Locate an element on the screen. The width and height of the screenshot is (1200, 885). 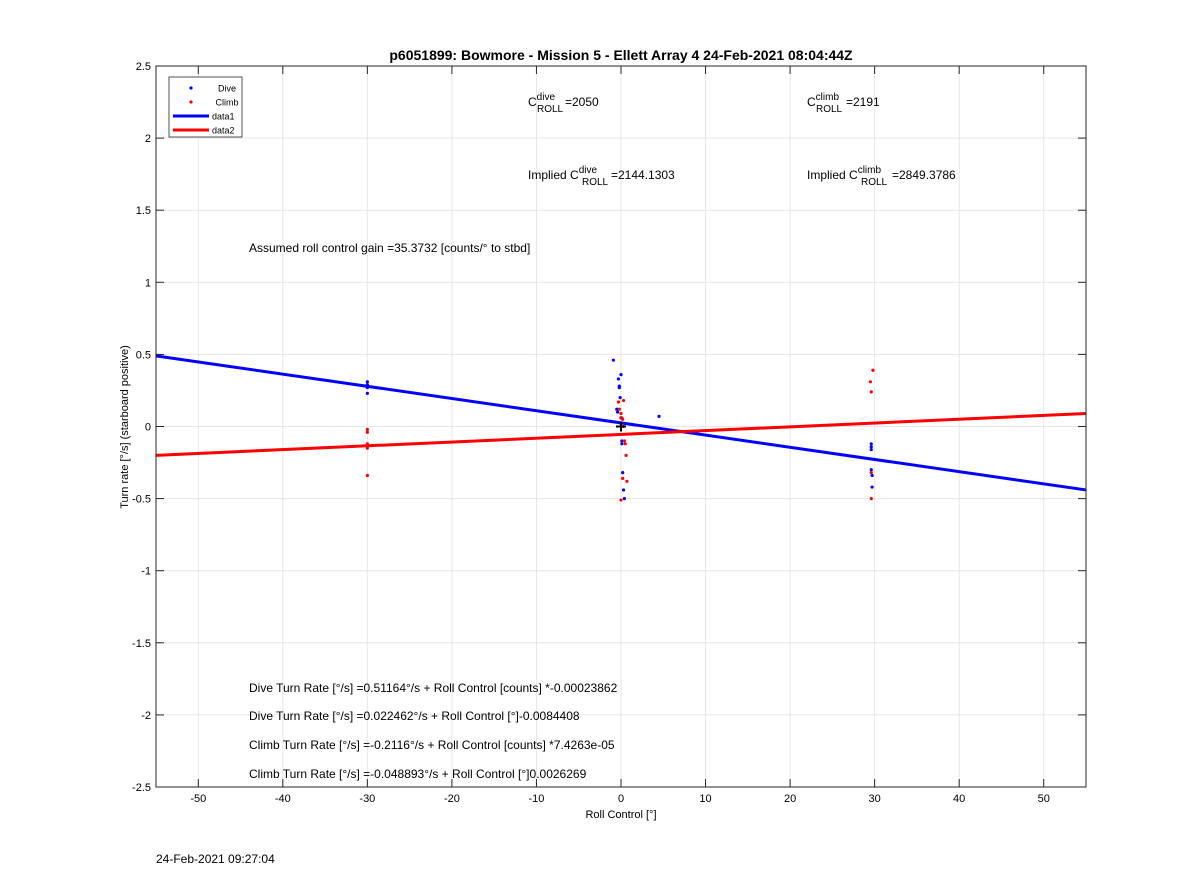
x-tick-label: 10 is located at coordinates (705, 799).